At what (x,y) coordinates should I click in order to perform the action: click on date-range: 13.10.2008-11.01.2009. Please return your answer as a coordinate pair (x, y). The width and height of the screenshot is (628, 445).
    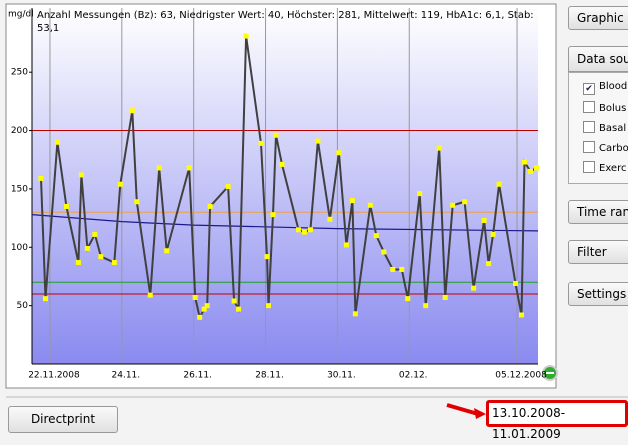
    Looking at the image, I should click on (557, 420).